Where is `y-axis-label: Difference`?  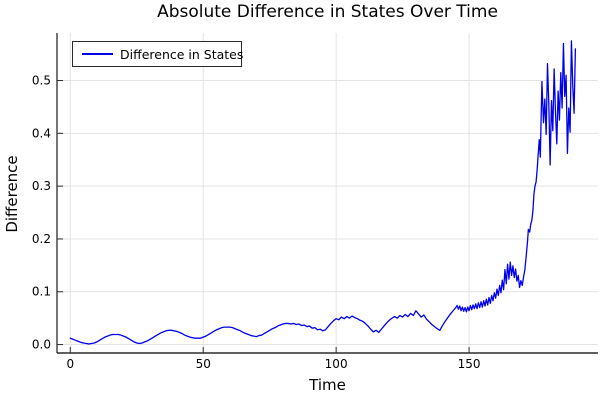 y-axis-label: Difference is located at coordinates (12, 194).